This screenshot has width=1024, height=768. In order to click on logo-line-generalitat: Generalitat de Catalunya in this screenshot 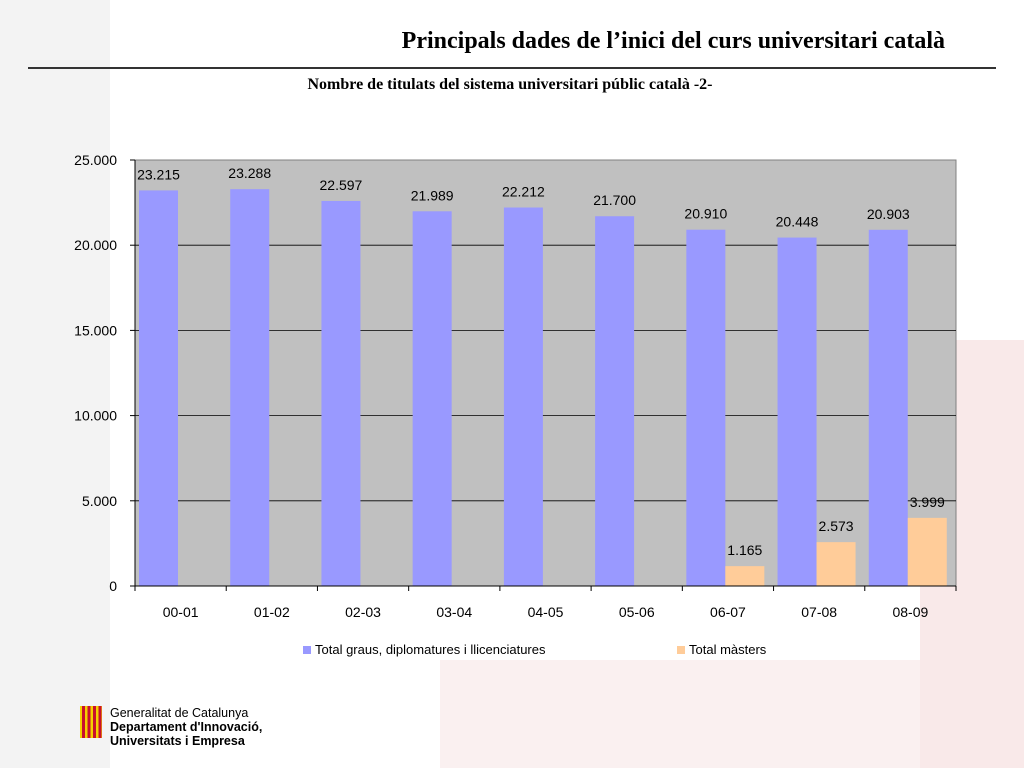, I will do `click(179, 713)`.